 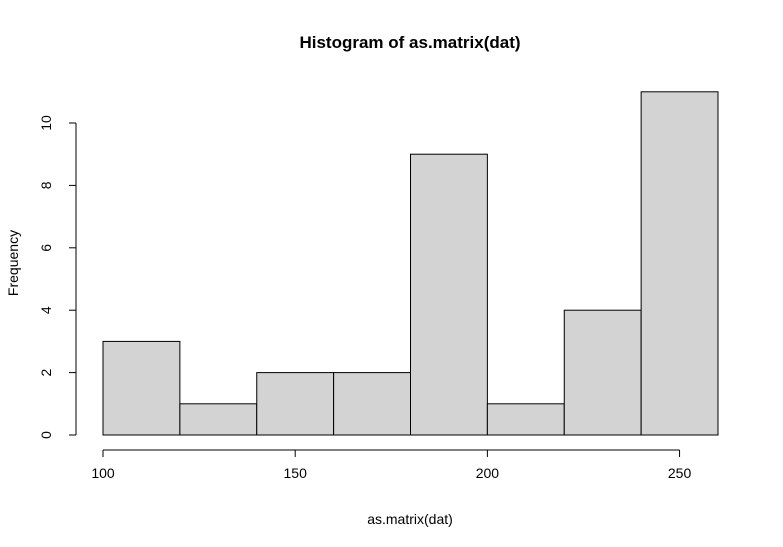 What do you see at coordinates (391, 465) in the screenshot?
I see `x-axis: 100 150 200 250` at bounding box center [391, 465].